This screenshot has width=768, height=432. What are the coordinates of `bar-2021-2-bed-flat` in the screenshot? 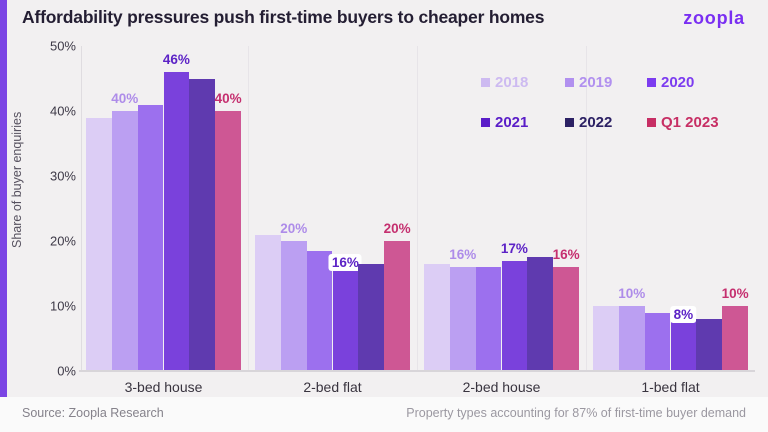 It's located at (345, 319).